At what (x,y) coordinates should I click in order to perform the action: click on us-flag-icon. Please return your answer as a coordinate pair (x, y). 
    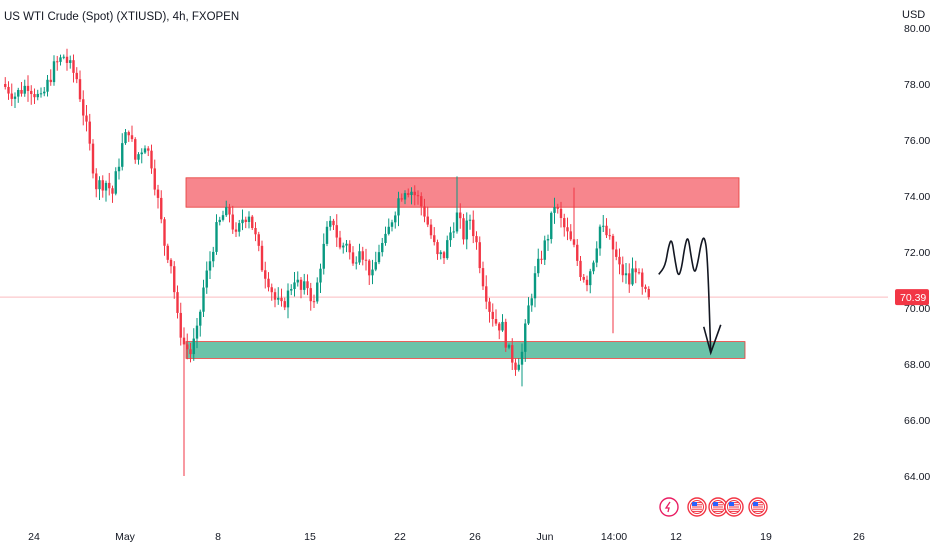
    Looking at the image, I should click on (718, 507).